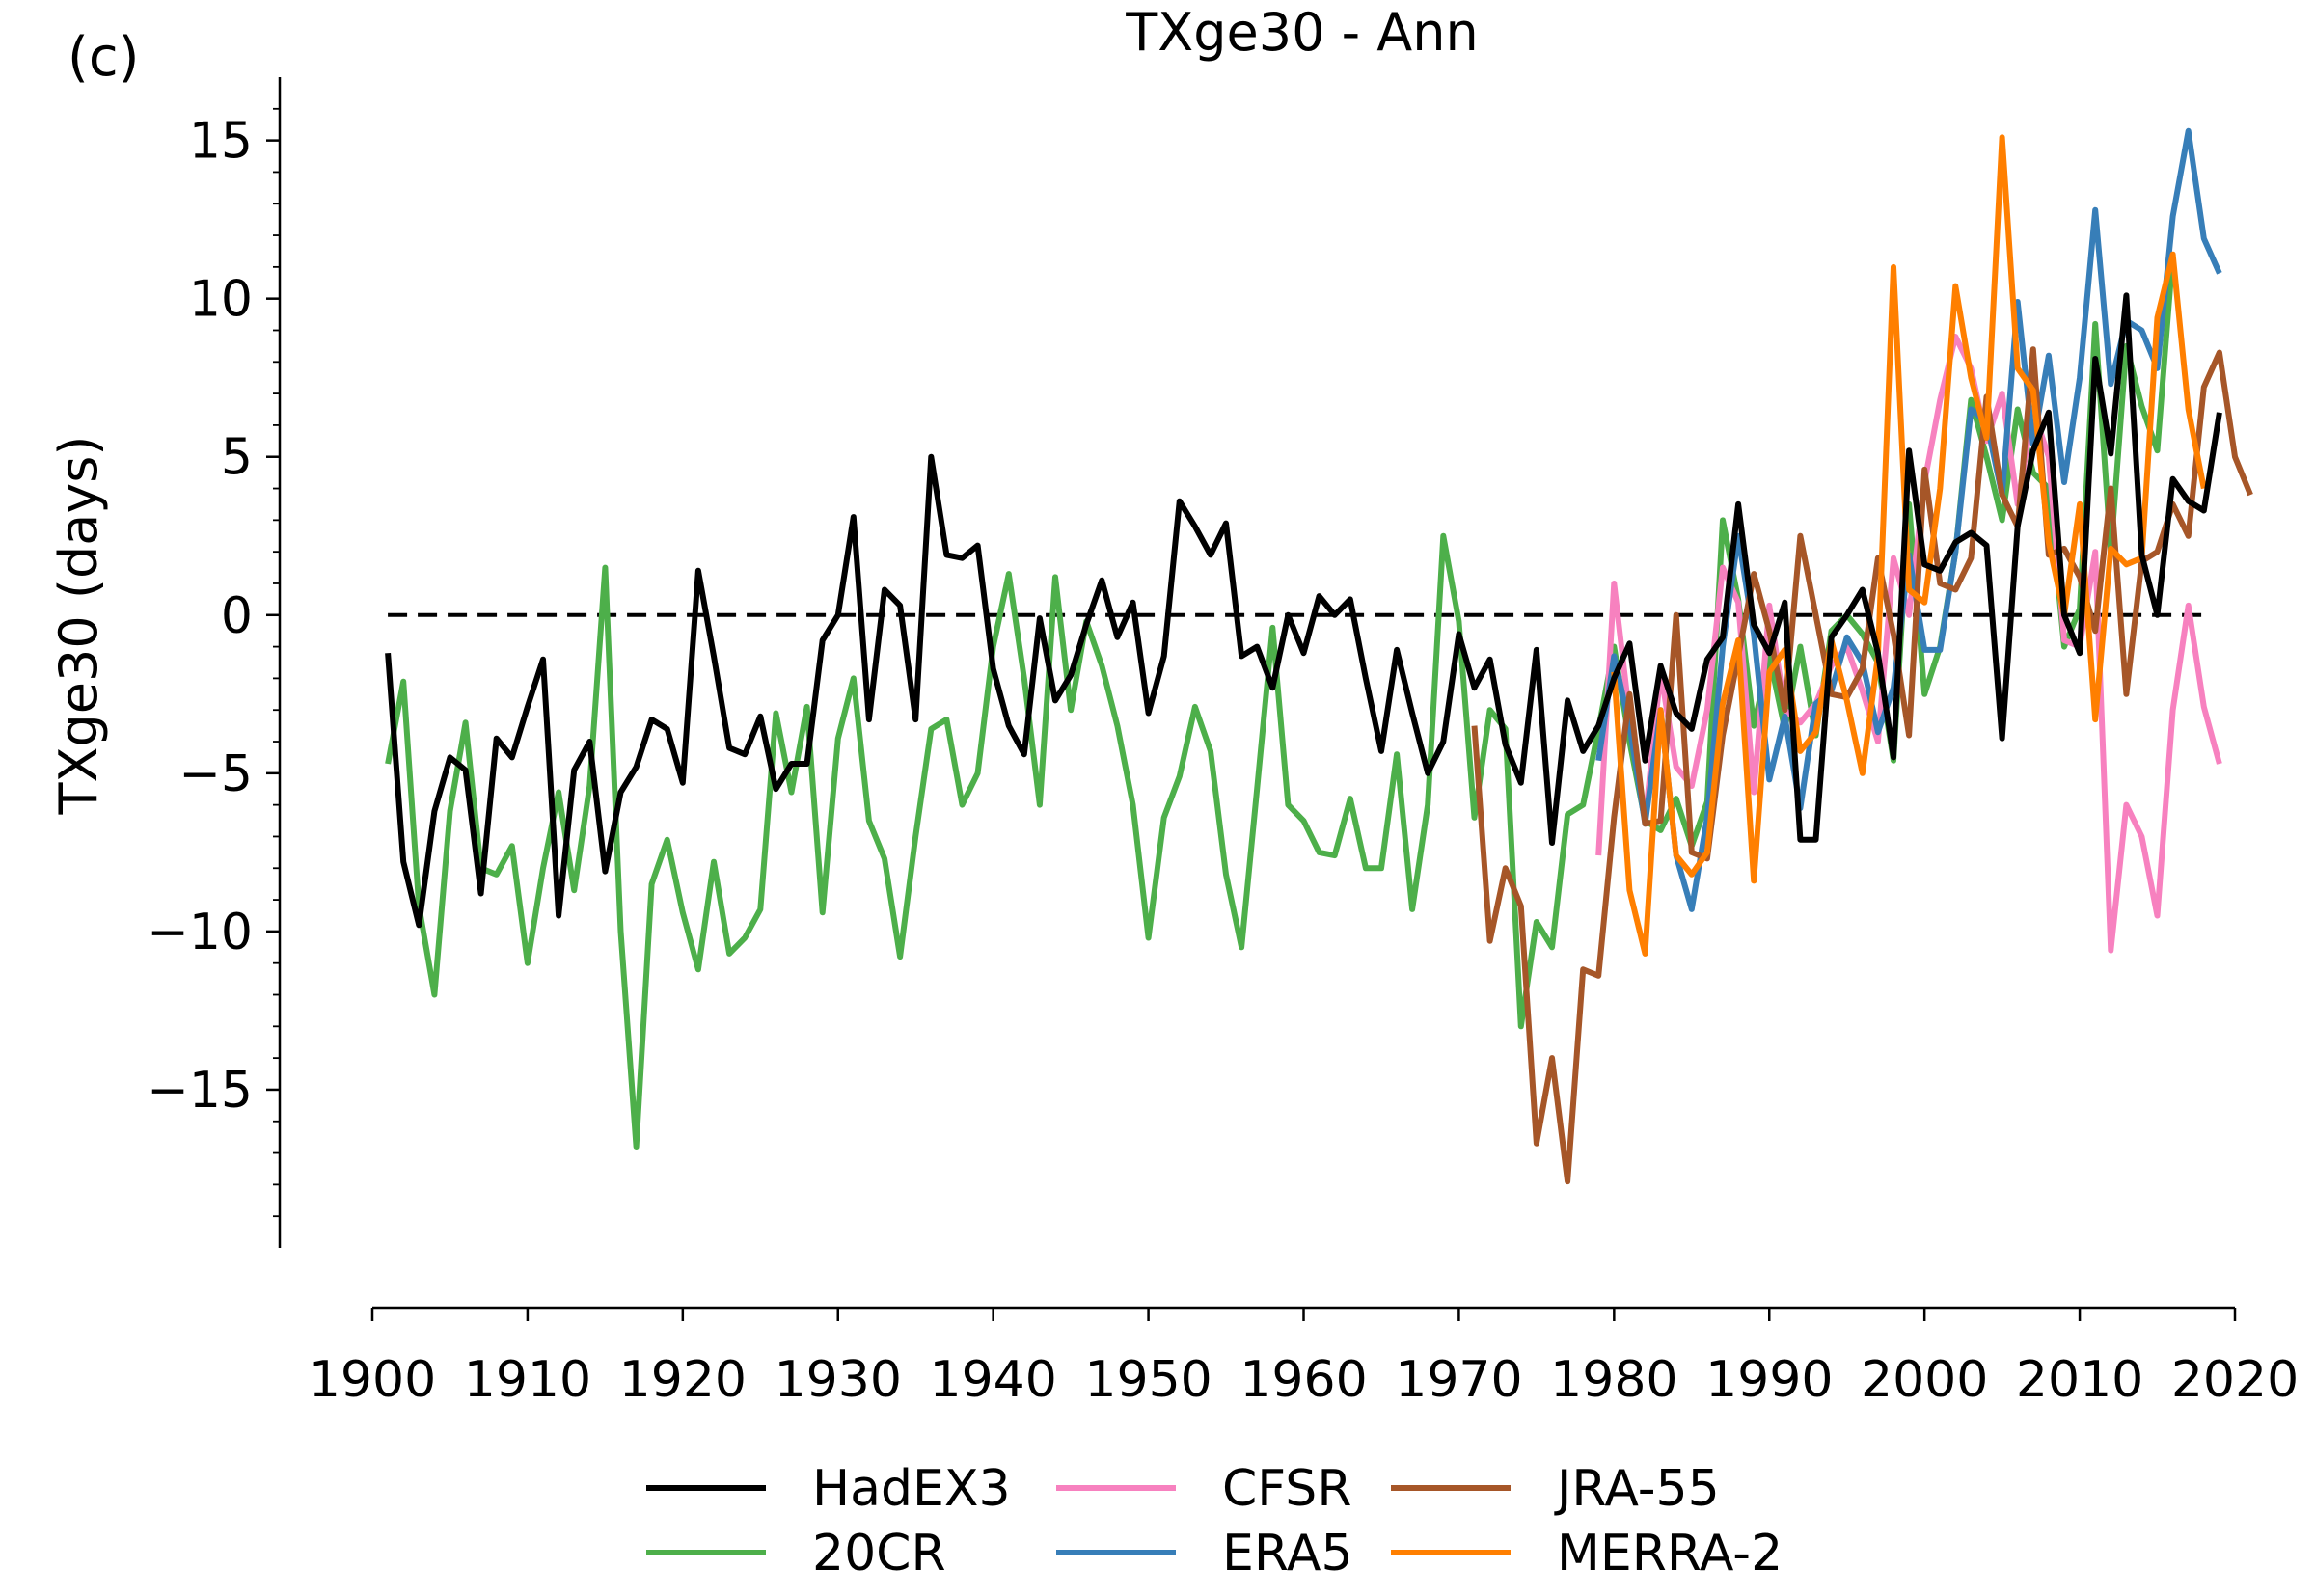 The width and height of the screenshot is (2315, 1596). I want to click on legend-hadex3-label: HadEX3, so click(912, 1489).